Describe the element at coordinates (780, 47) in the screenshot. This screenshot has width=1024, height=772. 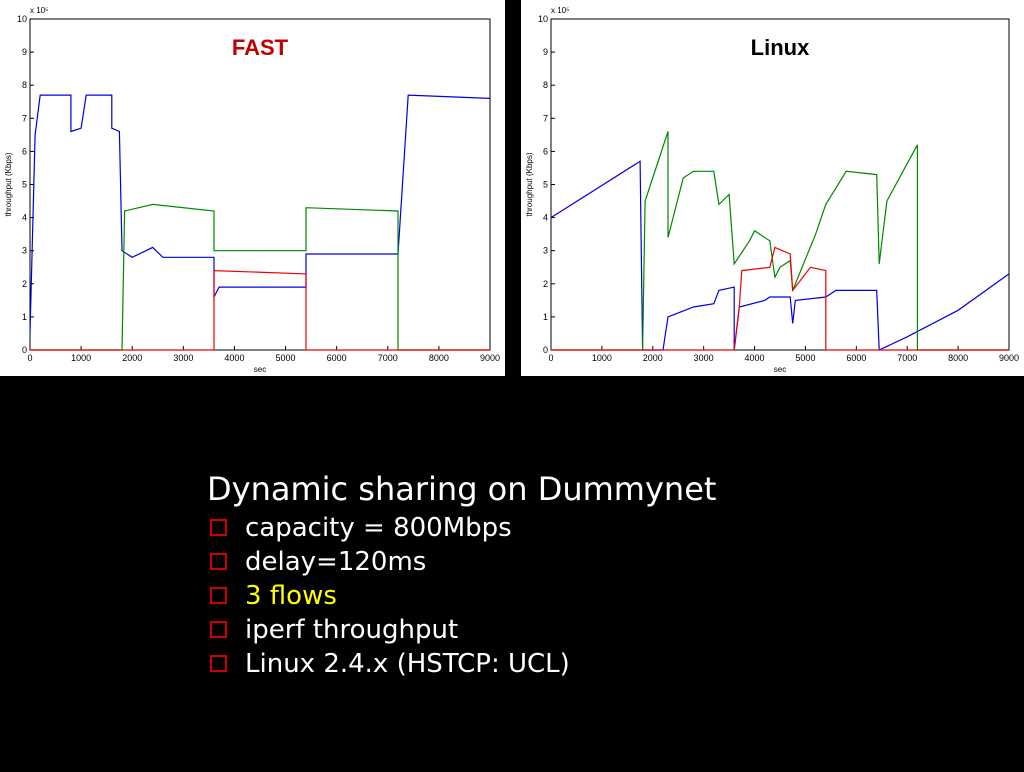
I see `chart-title: Linux` at that location.